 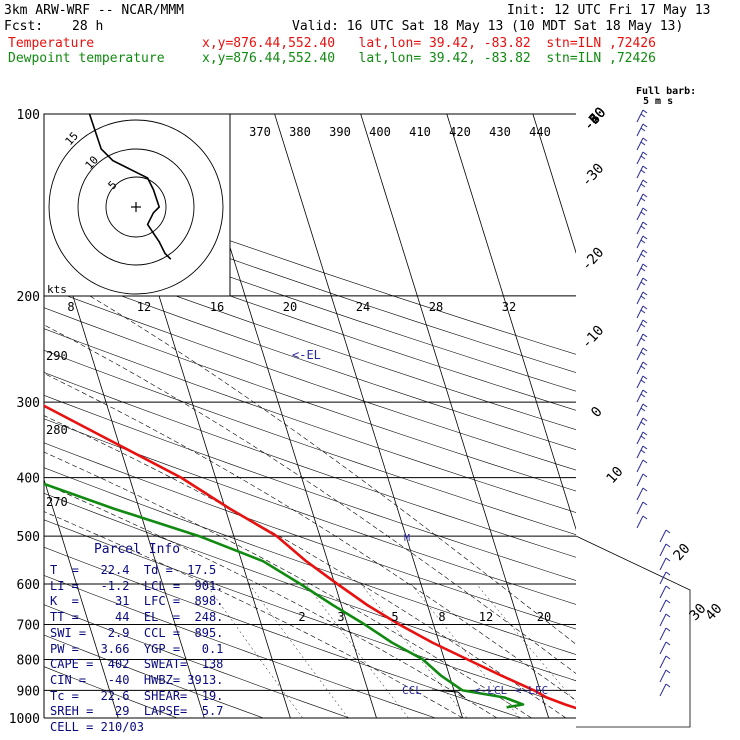 I want to click on isotherm-label: 10, so click(x=614, y=475).